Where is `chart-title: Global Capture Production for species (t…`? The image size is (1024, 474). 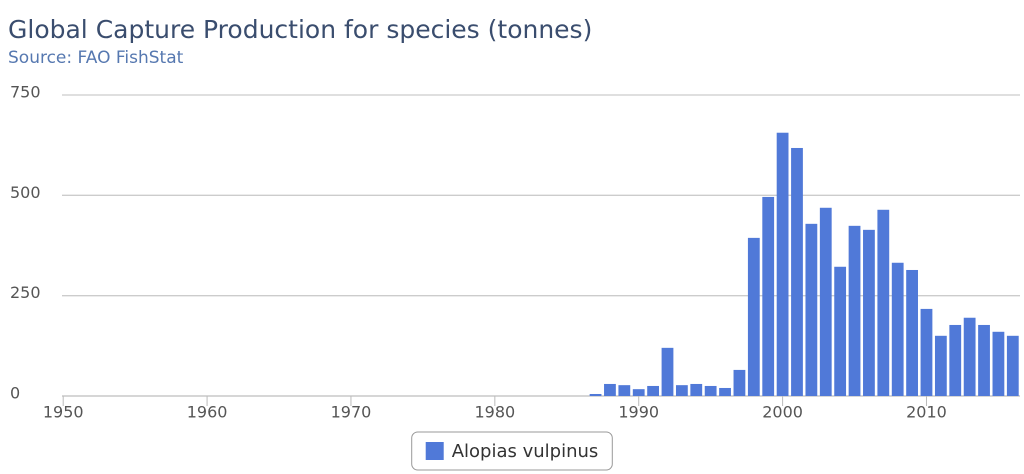 chart-title: Global Capture Production for species (t… is located at coordinates (300, 29).